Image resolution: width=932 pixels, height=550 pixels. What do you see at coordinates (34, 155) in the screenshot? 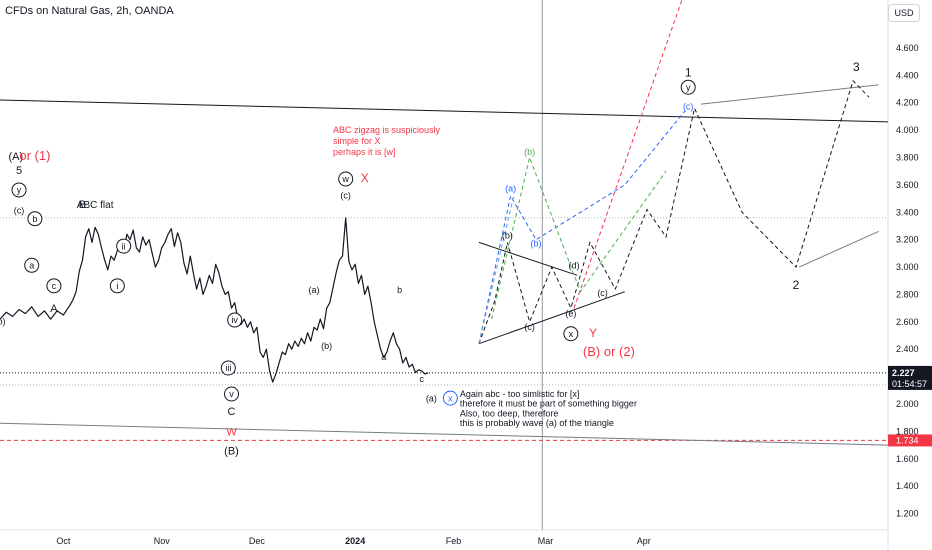
I see `wave-label: or (1)` at bounding box center [34, 155].